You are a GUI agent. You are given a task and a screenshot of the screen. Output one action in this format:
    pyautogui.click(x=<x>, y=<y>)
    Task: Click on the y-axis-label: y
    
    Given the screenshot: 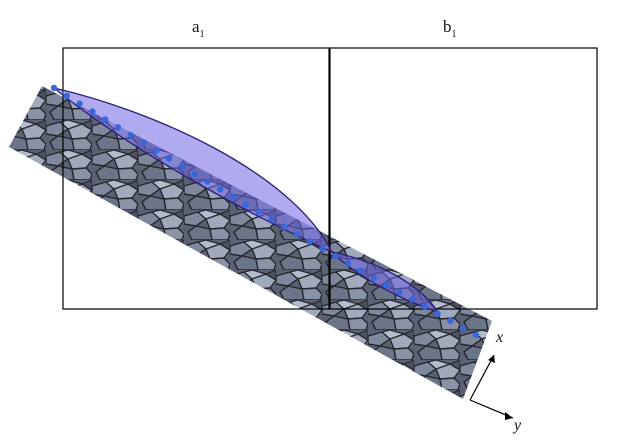 What is the action you would take?
    pyautogui.click(x=517, y=425)
    